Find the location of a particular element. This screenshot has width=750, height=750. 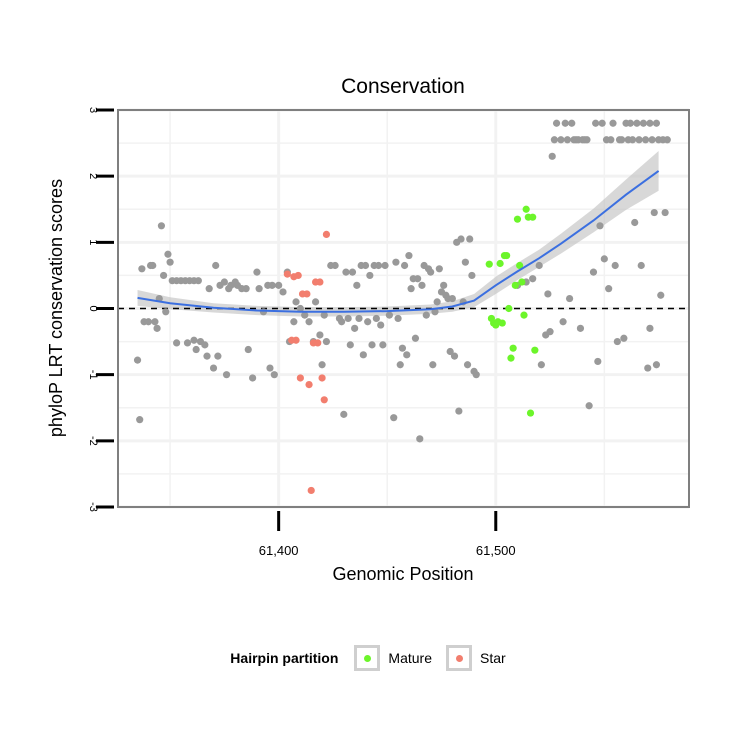

y-axis-label: phyloP LRT conservation scores is located at coordinates (56, 308).